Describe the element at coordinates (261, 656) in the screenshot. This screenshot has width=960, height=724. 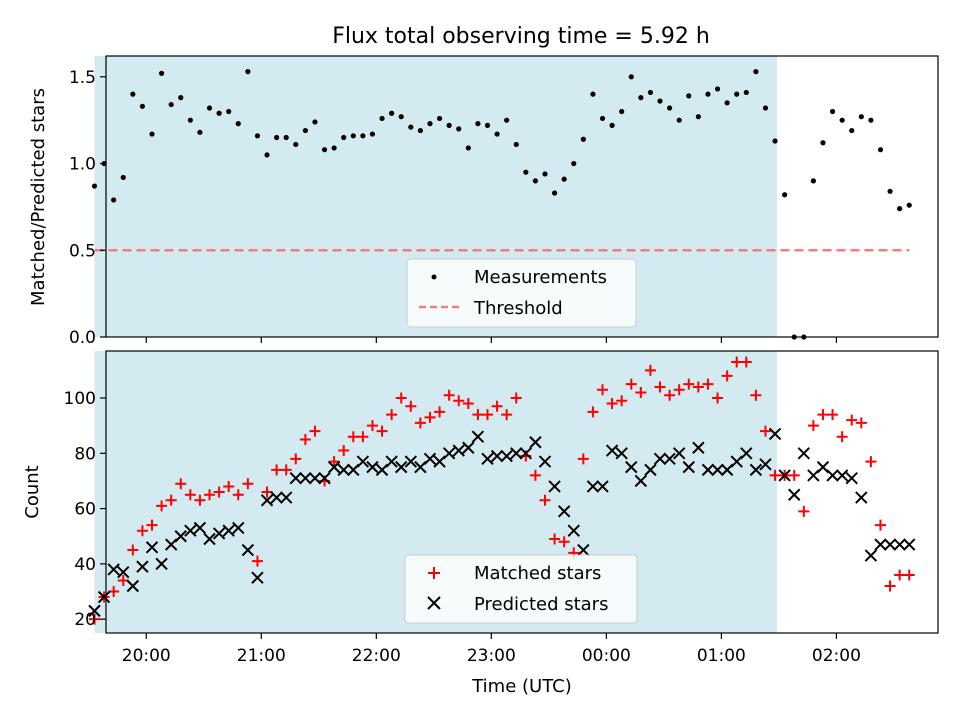
I see `x-tick-label: 21:00` at that location.